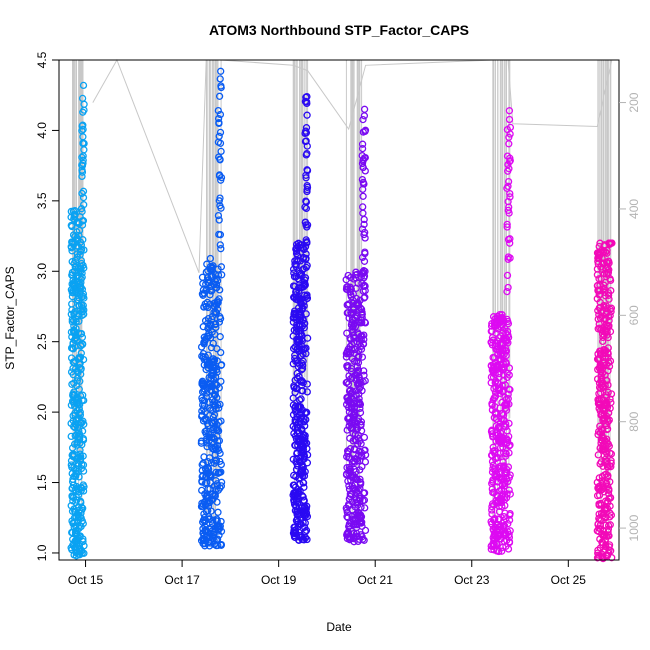 The image size is (650, 650). I want to click on x-tick-label: Oct 25, so click(569, 580).